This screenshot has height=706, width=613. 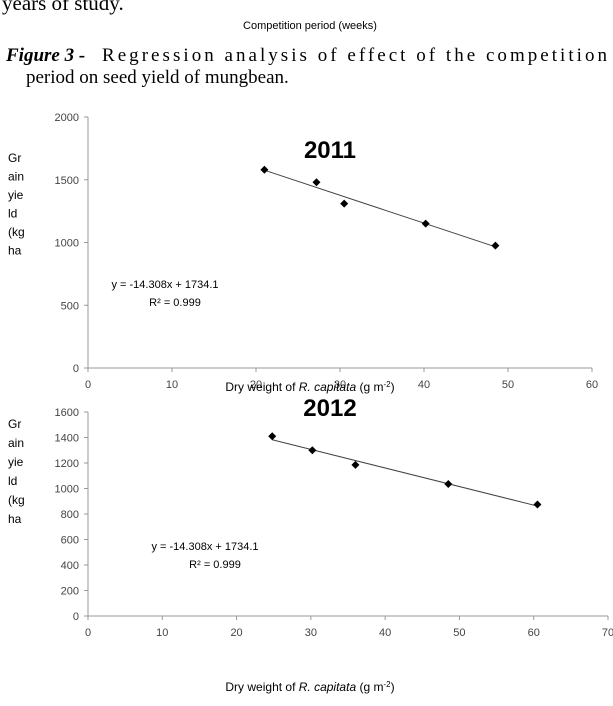 I want to click on y-tick-label: 1200, so click(x=67, y=464).